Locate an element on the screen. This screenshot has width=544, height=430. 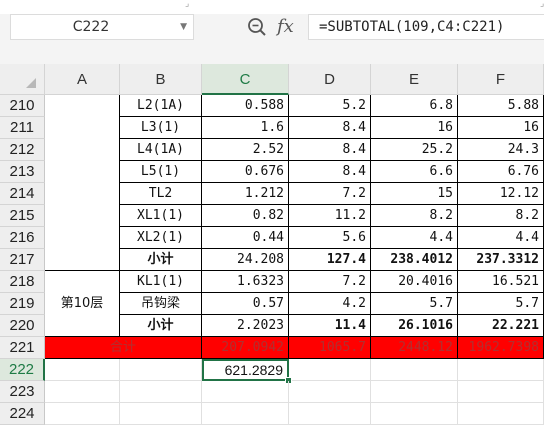
row-header: 222 is located at coordinates (22, 370).